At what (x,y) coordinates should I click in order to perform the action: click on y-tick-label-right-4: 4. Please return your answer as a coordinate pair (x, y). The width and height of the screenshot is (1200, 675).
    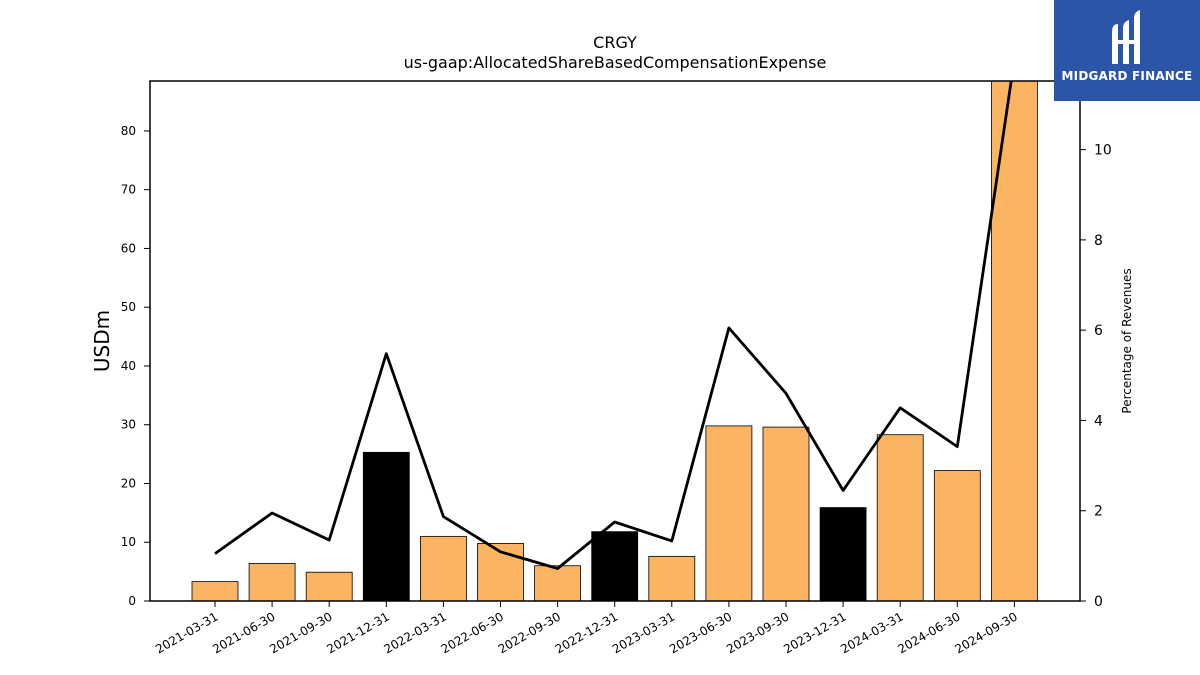
    Looking at the image, I should click on (1098, 421).